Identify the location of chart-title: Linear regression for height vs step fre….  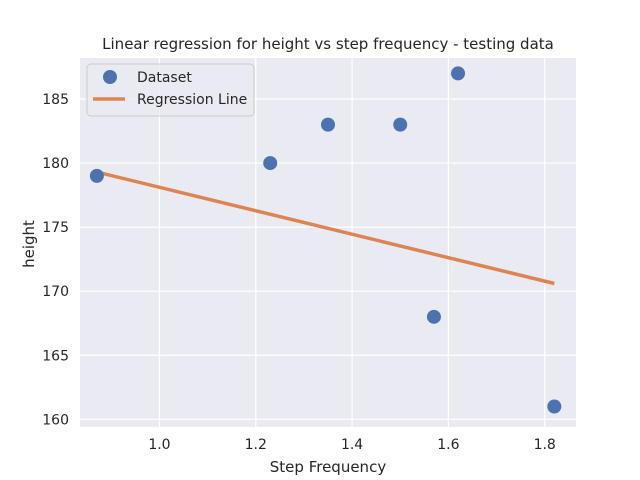
(328, 44).